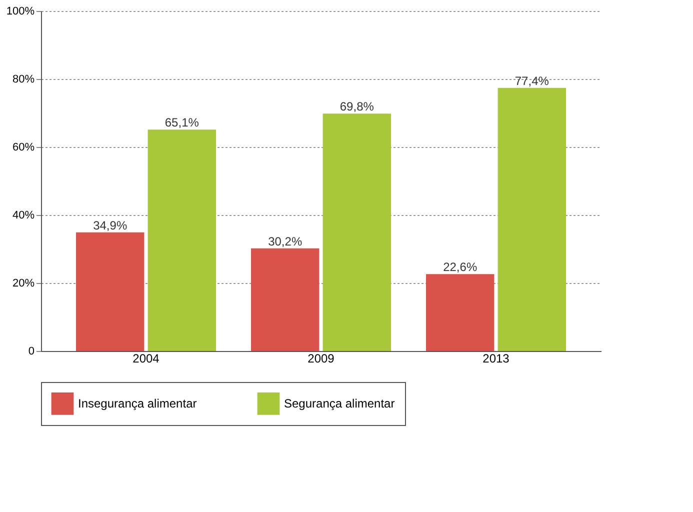 The width and height of the screenshot is (693, 512). What do you see at coordinates (321, 359) in the screenshot?
I see `x-tick-label: 2009` at bounding box center [321, 359].